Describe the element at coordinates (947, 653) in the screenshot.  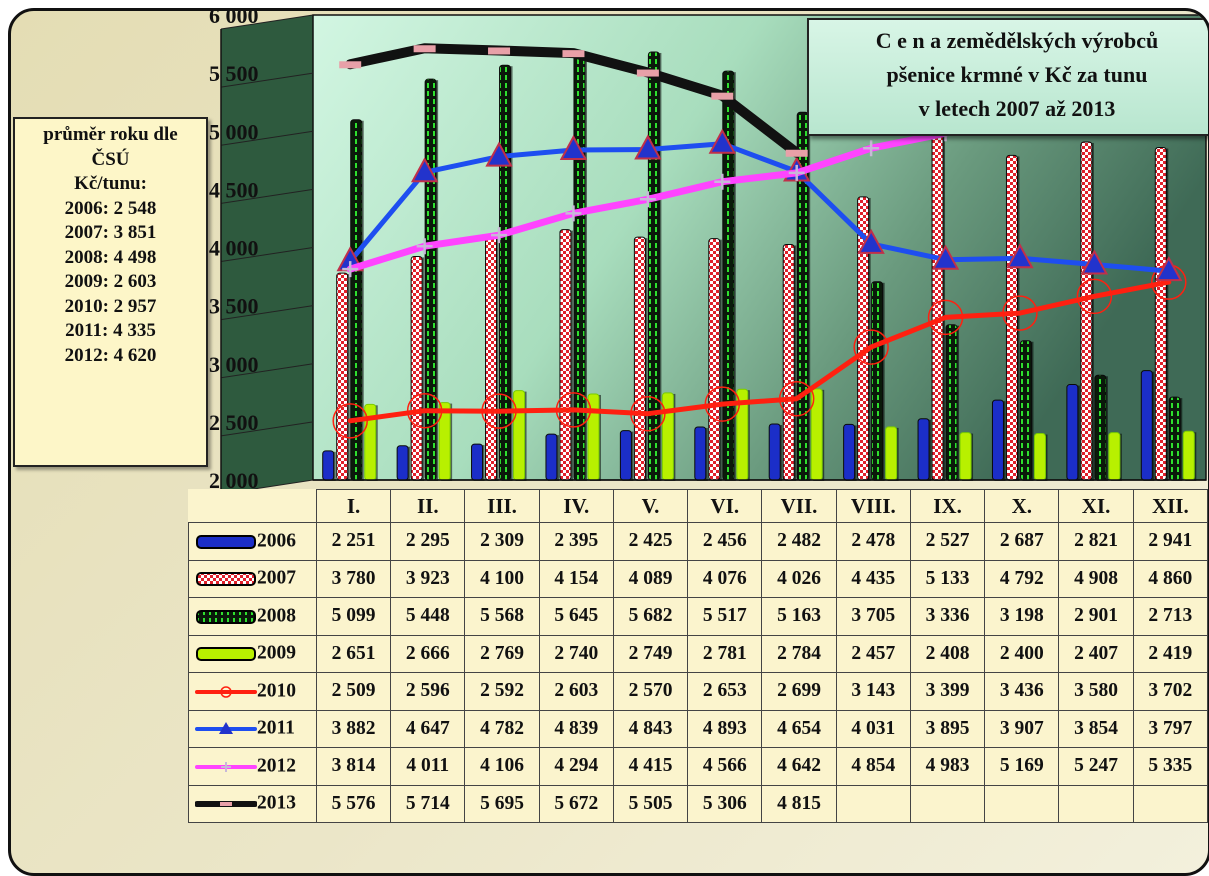
I see `table-cell: 2 408` at that location.